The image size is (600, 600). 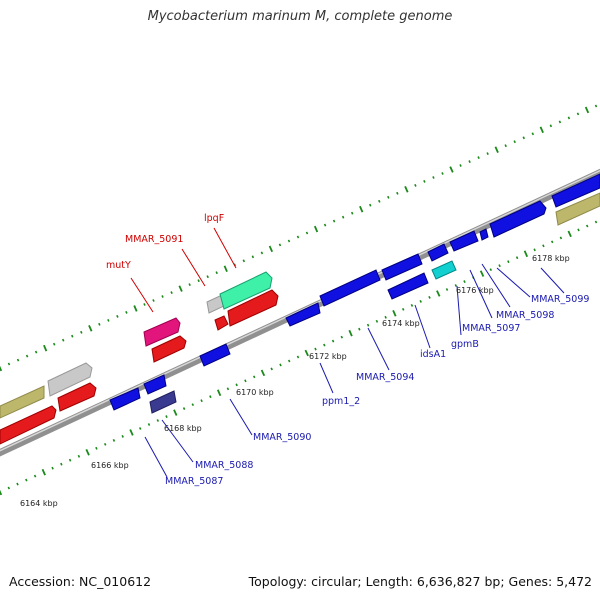 What do you see at coordinates (194, 481) in the screenshot?
I see `label-MMAR-5087: MMAR_5087` at bounding box center [194, 481].